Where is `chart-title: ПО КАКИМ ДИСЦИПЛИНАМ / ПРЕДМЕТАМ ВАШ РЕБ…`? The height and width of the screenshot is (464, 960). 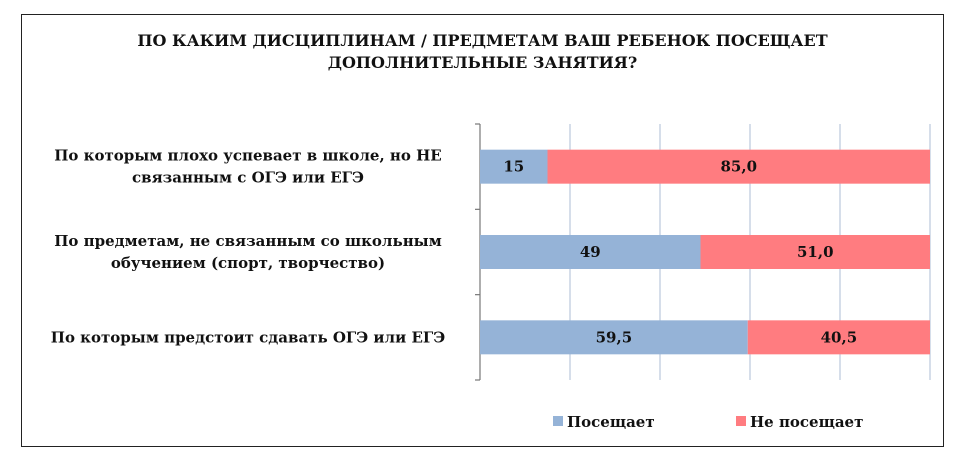 chart-title: ПО КАКИМ ДИСЦИПЛИНАМ / ПРЕДМЕТАМ ВАШ РЕБ… is located at coordinates (482, 52).